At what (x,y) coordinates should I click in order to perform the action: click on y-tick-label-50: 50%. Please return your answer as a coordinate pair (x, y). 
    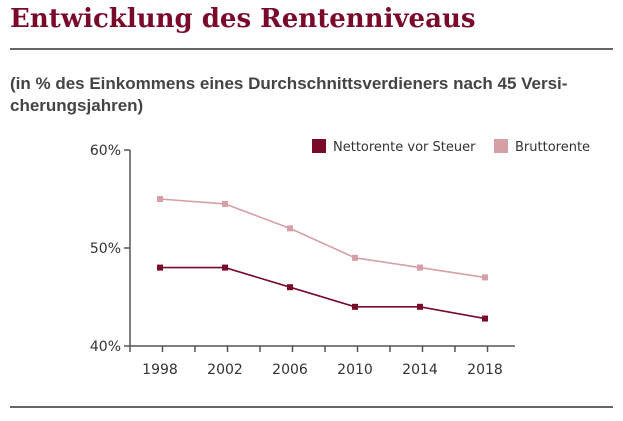
    Looking at the image, I should click on (105, 249).